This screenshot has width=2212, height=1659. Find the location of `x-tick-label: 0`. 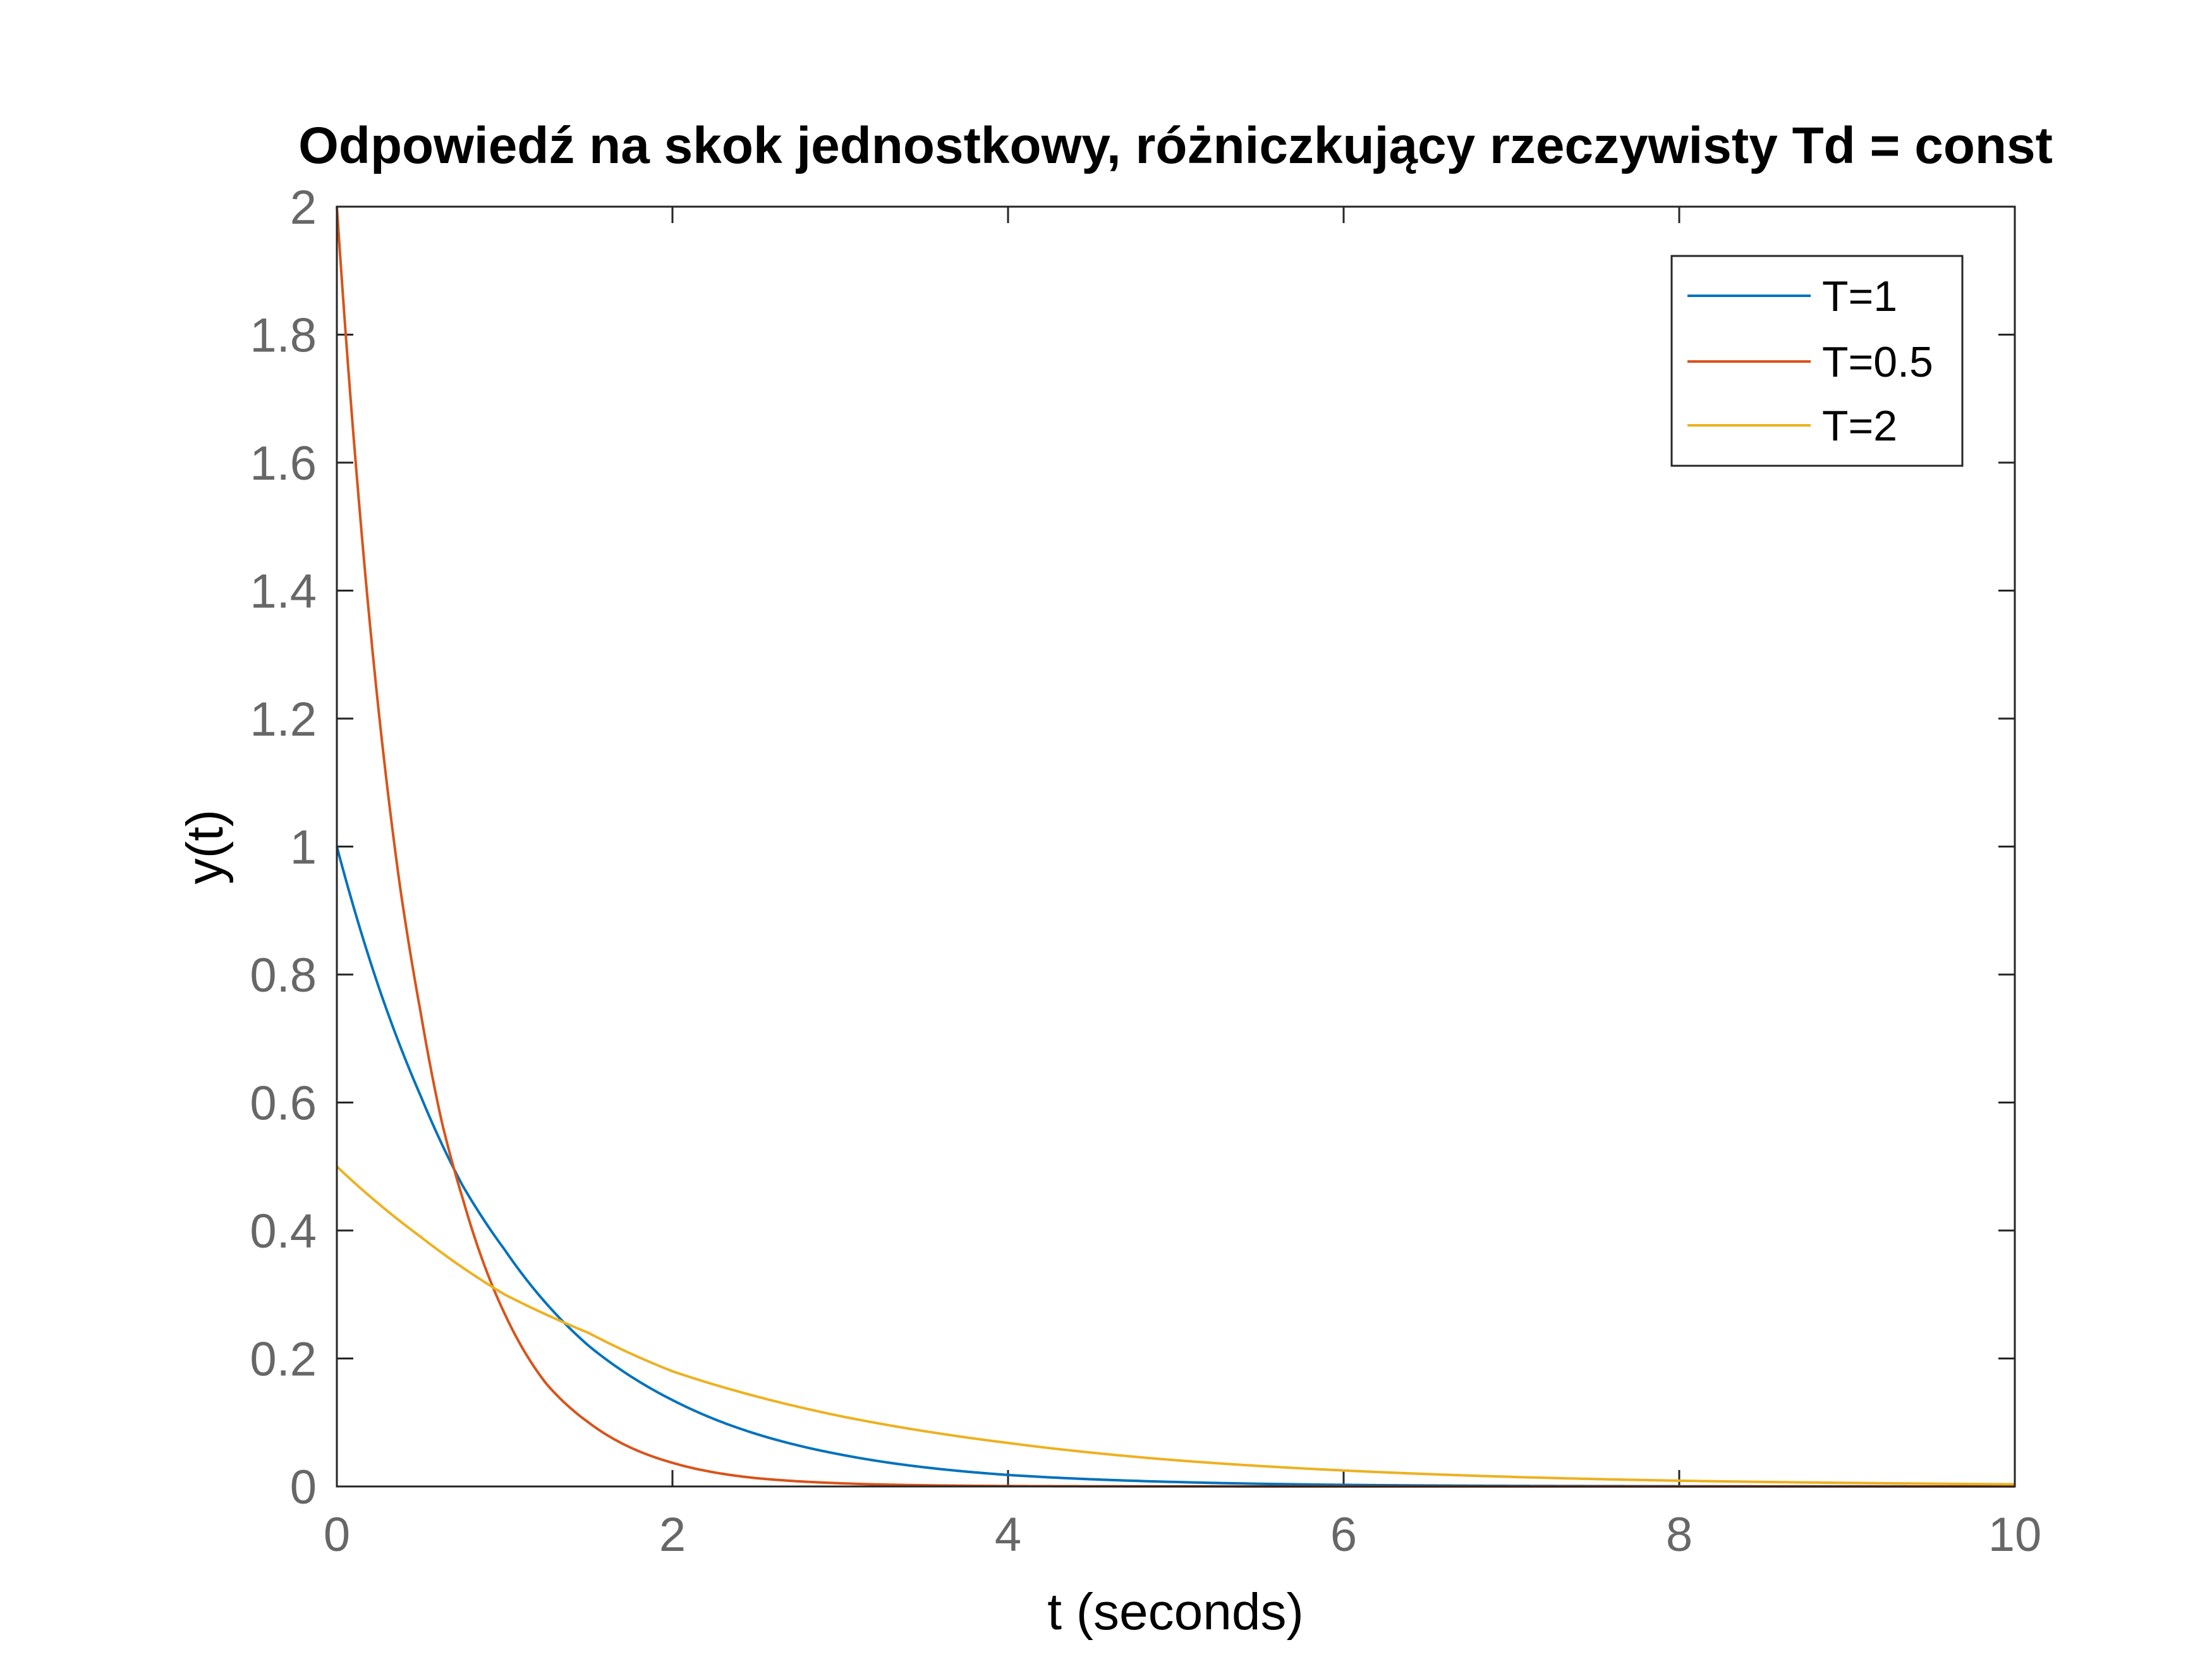

x-tick-label: 0 is located at coordinates (337, 1535).